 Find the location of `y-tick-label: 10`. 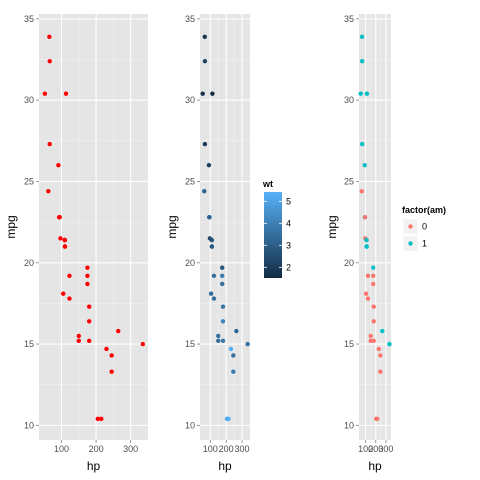

y-tick-label: 10 is located at coordinates (190, 425).